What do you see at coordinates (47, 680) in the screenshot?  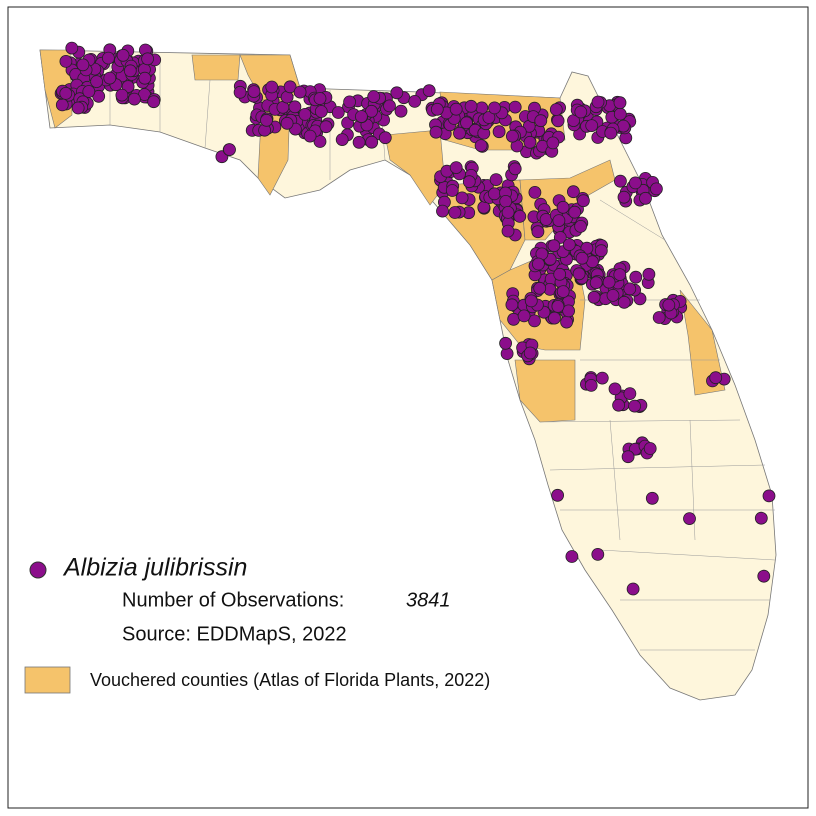 I see `legend-swatch` at bounding box center [47, 680].